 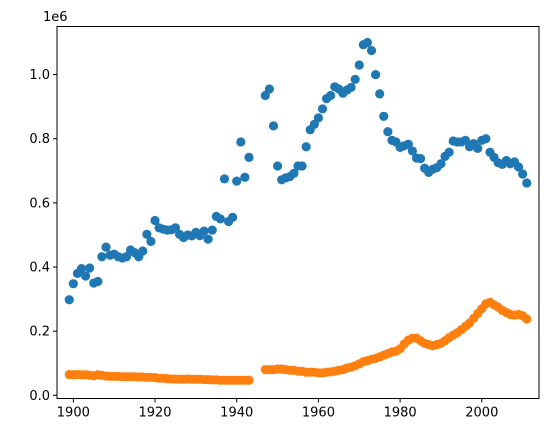 I want to click on y-axis-offset-label: 1e6, so click(x=55, y=17).